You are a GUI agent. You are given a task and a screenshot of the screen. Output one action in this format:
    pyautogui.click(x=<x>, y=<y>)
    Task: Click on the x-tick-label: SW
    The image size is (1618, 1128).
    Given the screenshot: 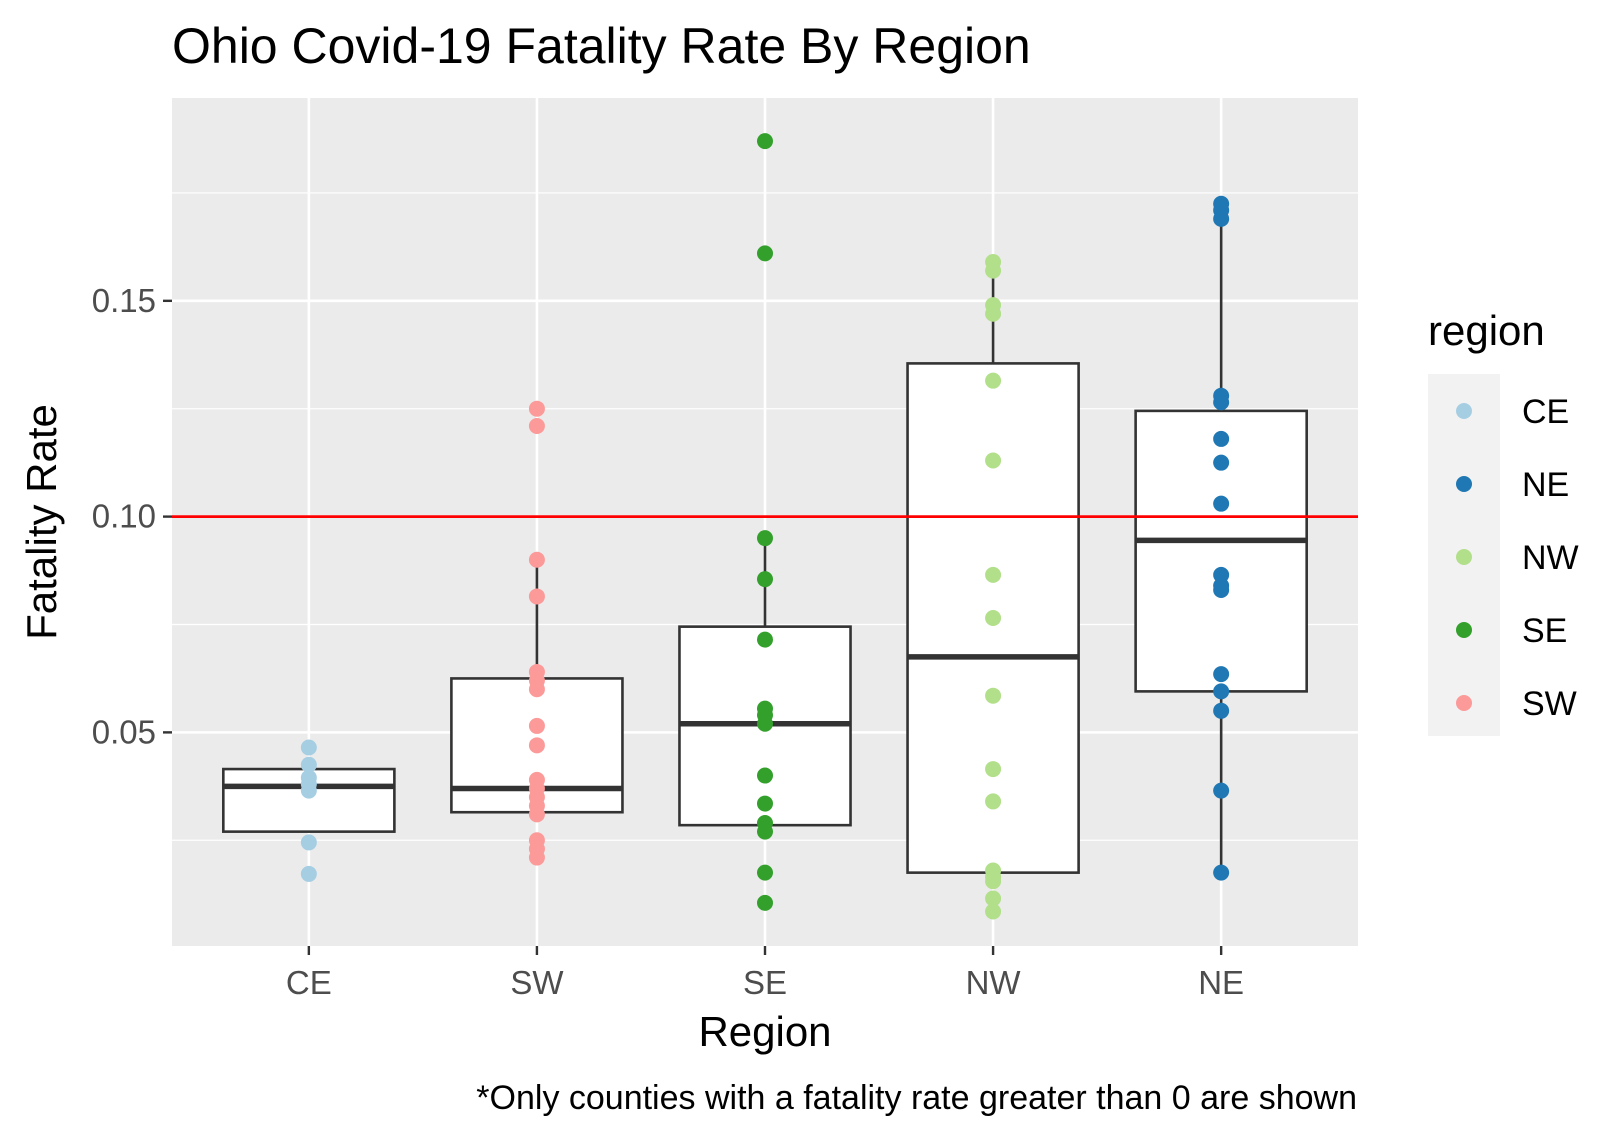 What is the action you would take?
    pyautogui.click(x=537, y=982)
    